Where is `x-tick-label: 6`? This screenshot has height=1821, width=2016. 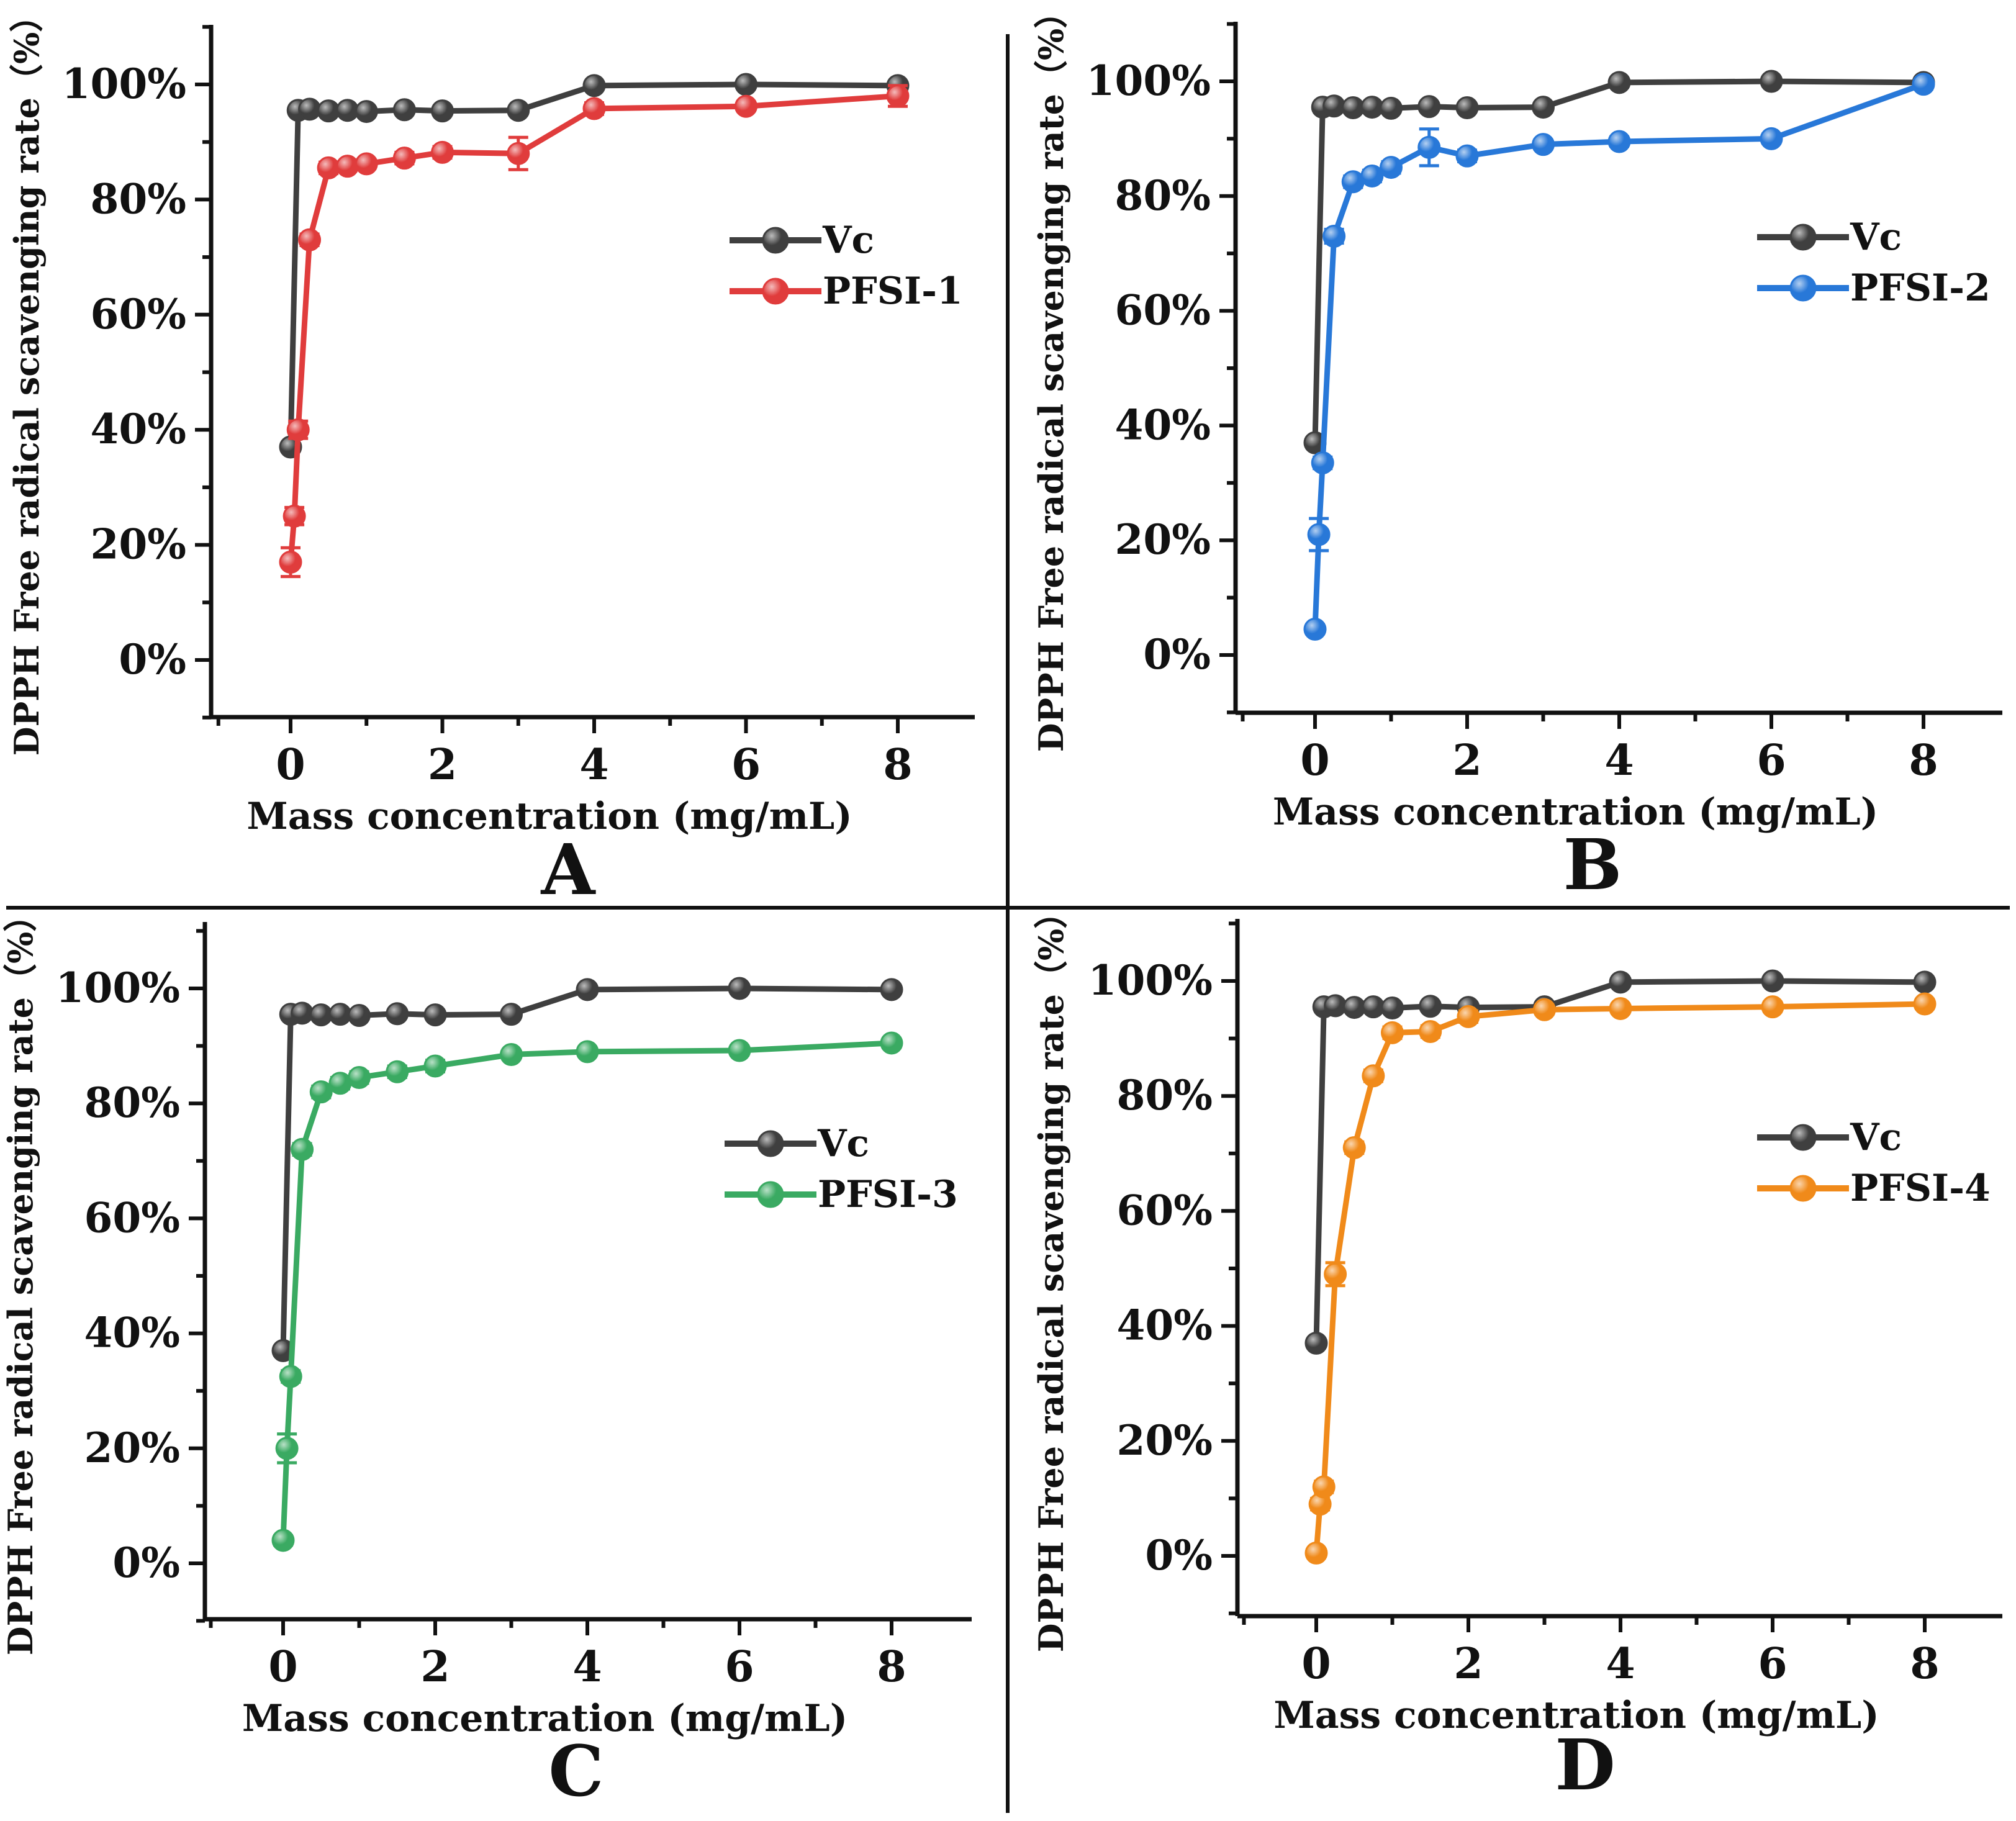 x-tick-label: 6 is located at coordinates (739, 1667).